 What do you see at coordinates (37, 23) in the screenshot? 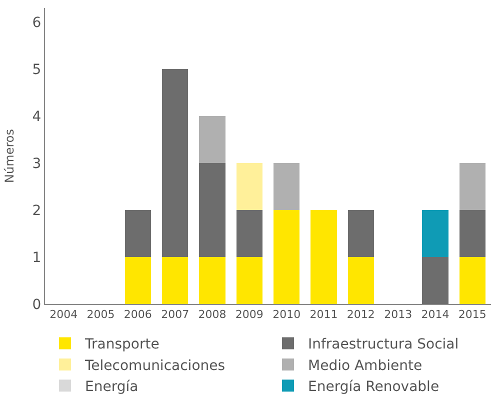
I see `y-tick-label: 6` at bounding box center [37, 23].